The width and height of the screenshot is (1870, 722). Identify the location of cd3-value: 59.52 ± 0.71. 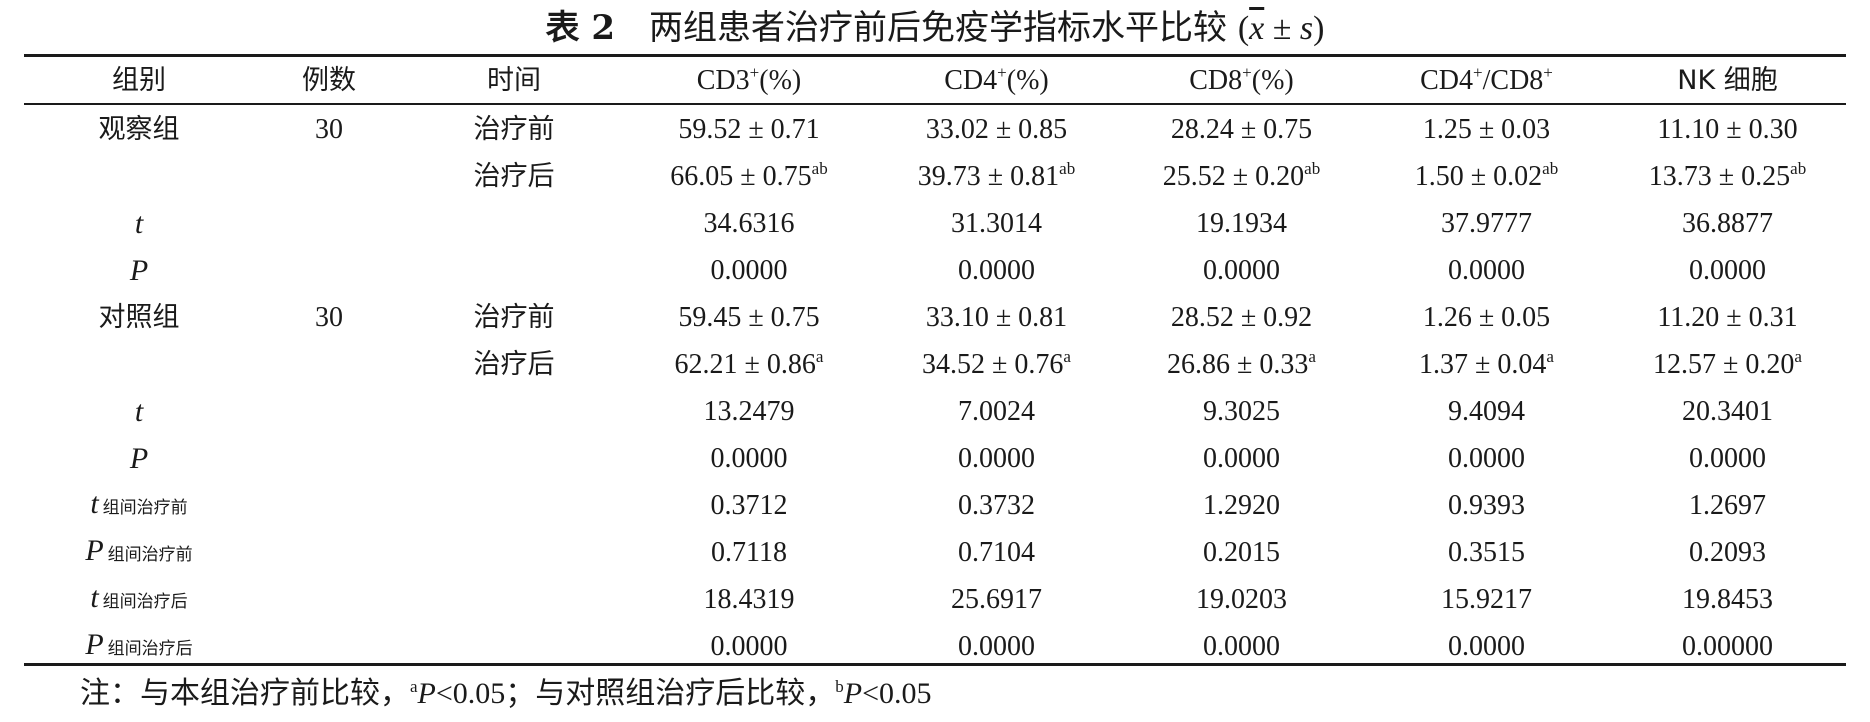
(749, 129).